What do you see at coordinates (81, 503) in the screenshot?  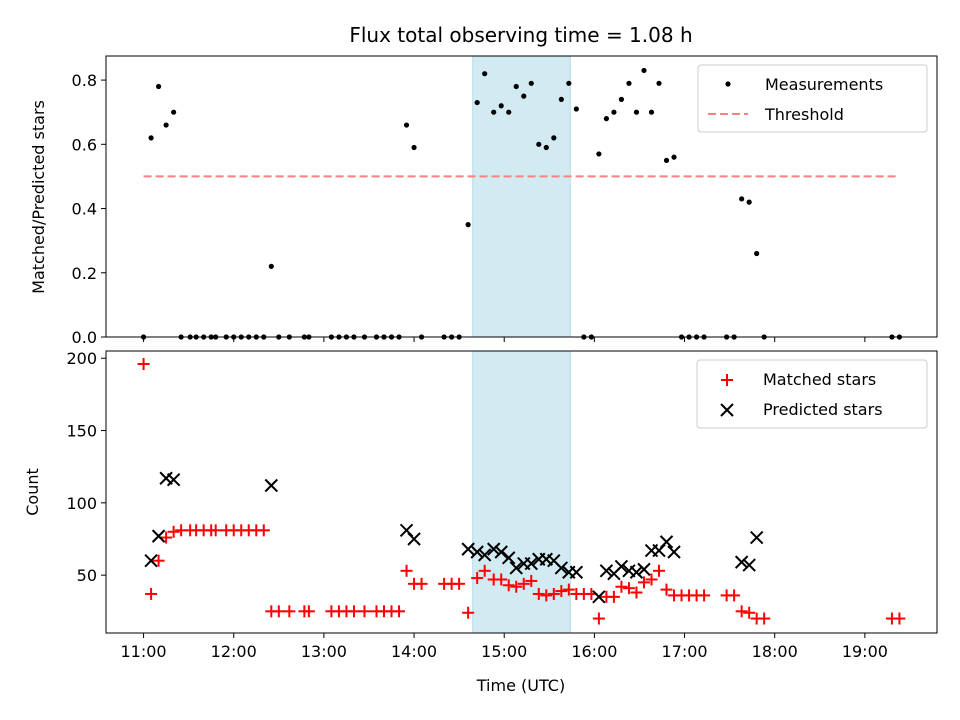 I see `y-tick-label: 100` at bounding box center [81, 503].